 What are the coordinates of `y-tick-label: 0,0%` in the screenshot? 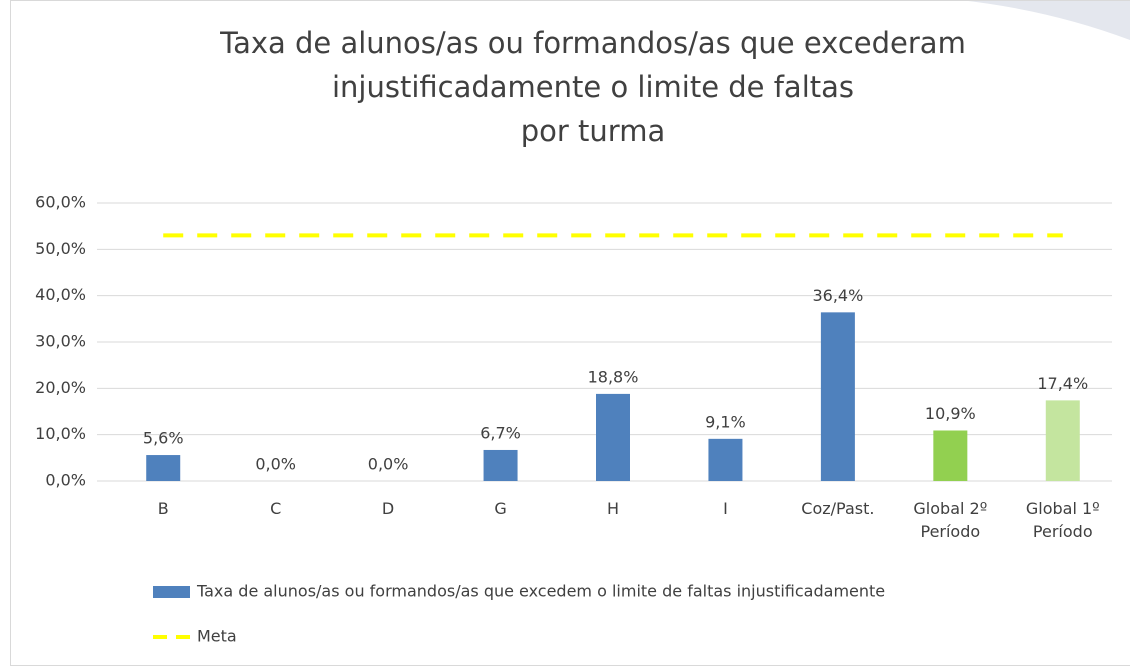 It's located at (65, 480).